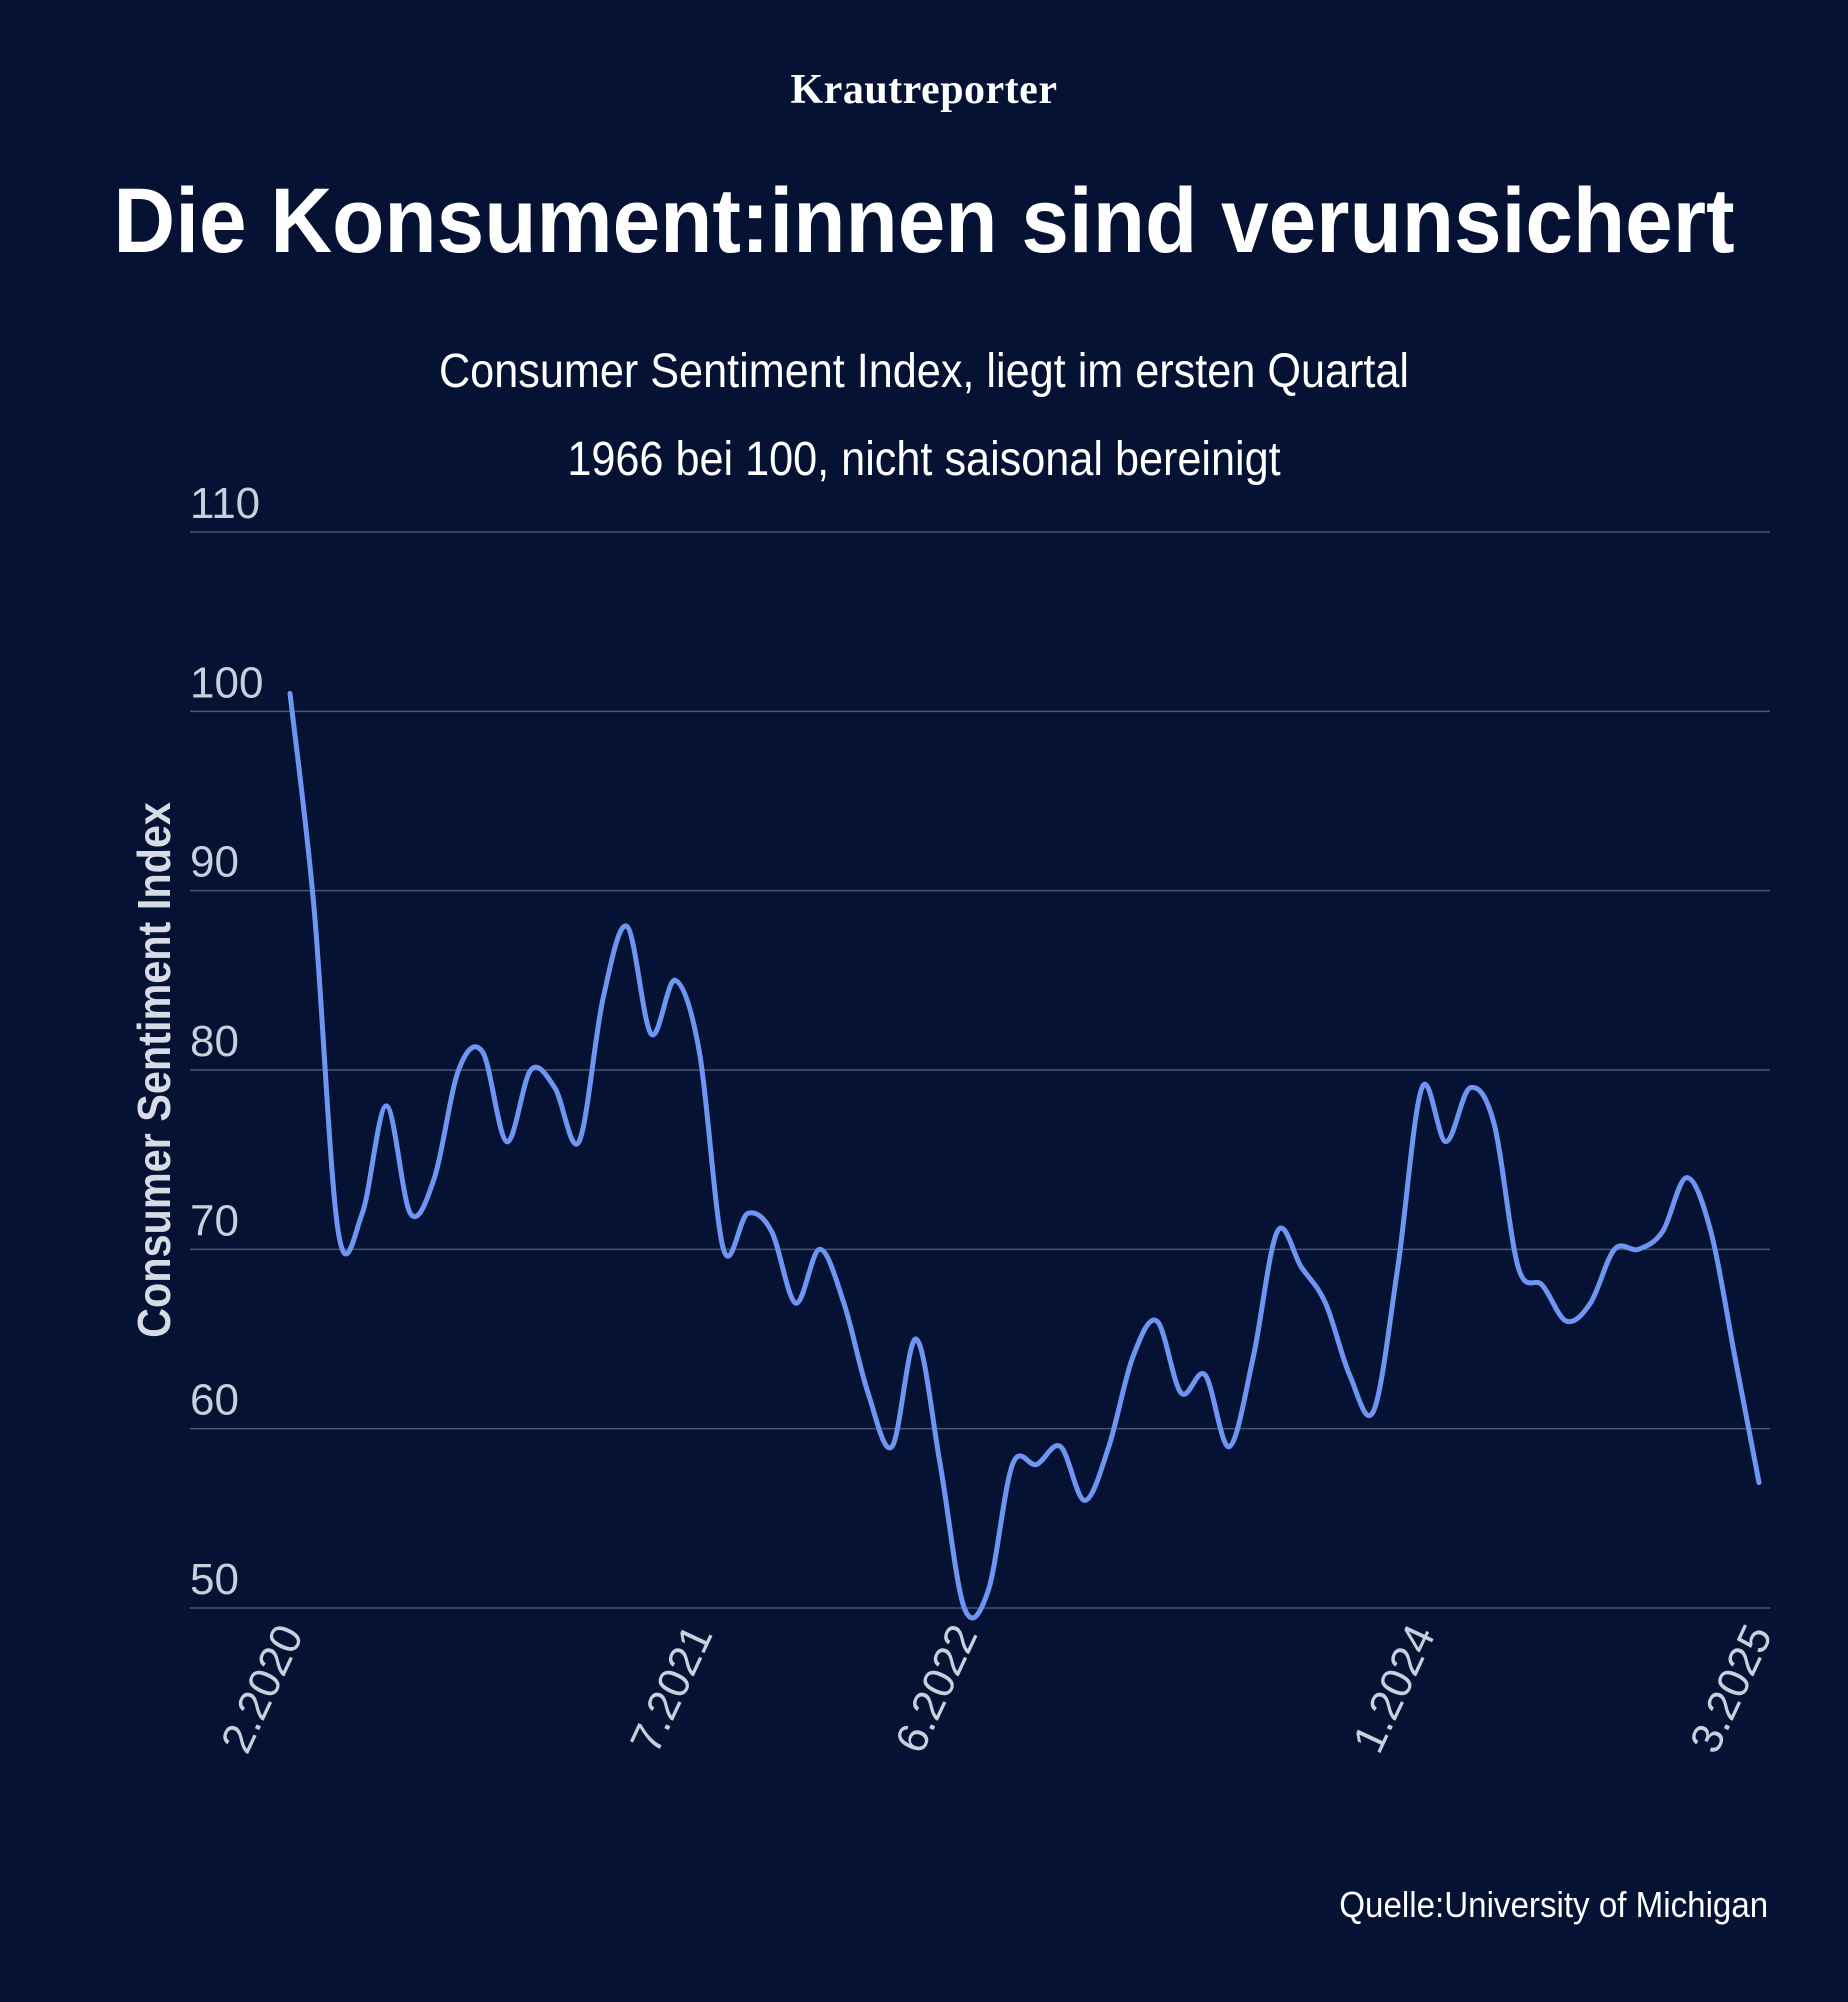 The image size is (1848, 2002). Describe the element at coordinates (226, 682) in the screenshot. I see `y-tick-label: 100` at that location.